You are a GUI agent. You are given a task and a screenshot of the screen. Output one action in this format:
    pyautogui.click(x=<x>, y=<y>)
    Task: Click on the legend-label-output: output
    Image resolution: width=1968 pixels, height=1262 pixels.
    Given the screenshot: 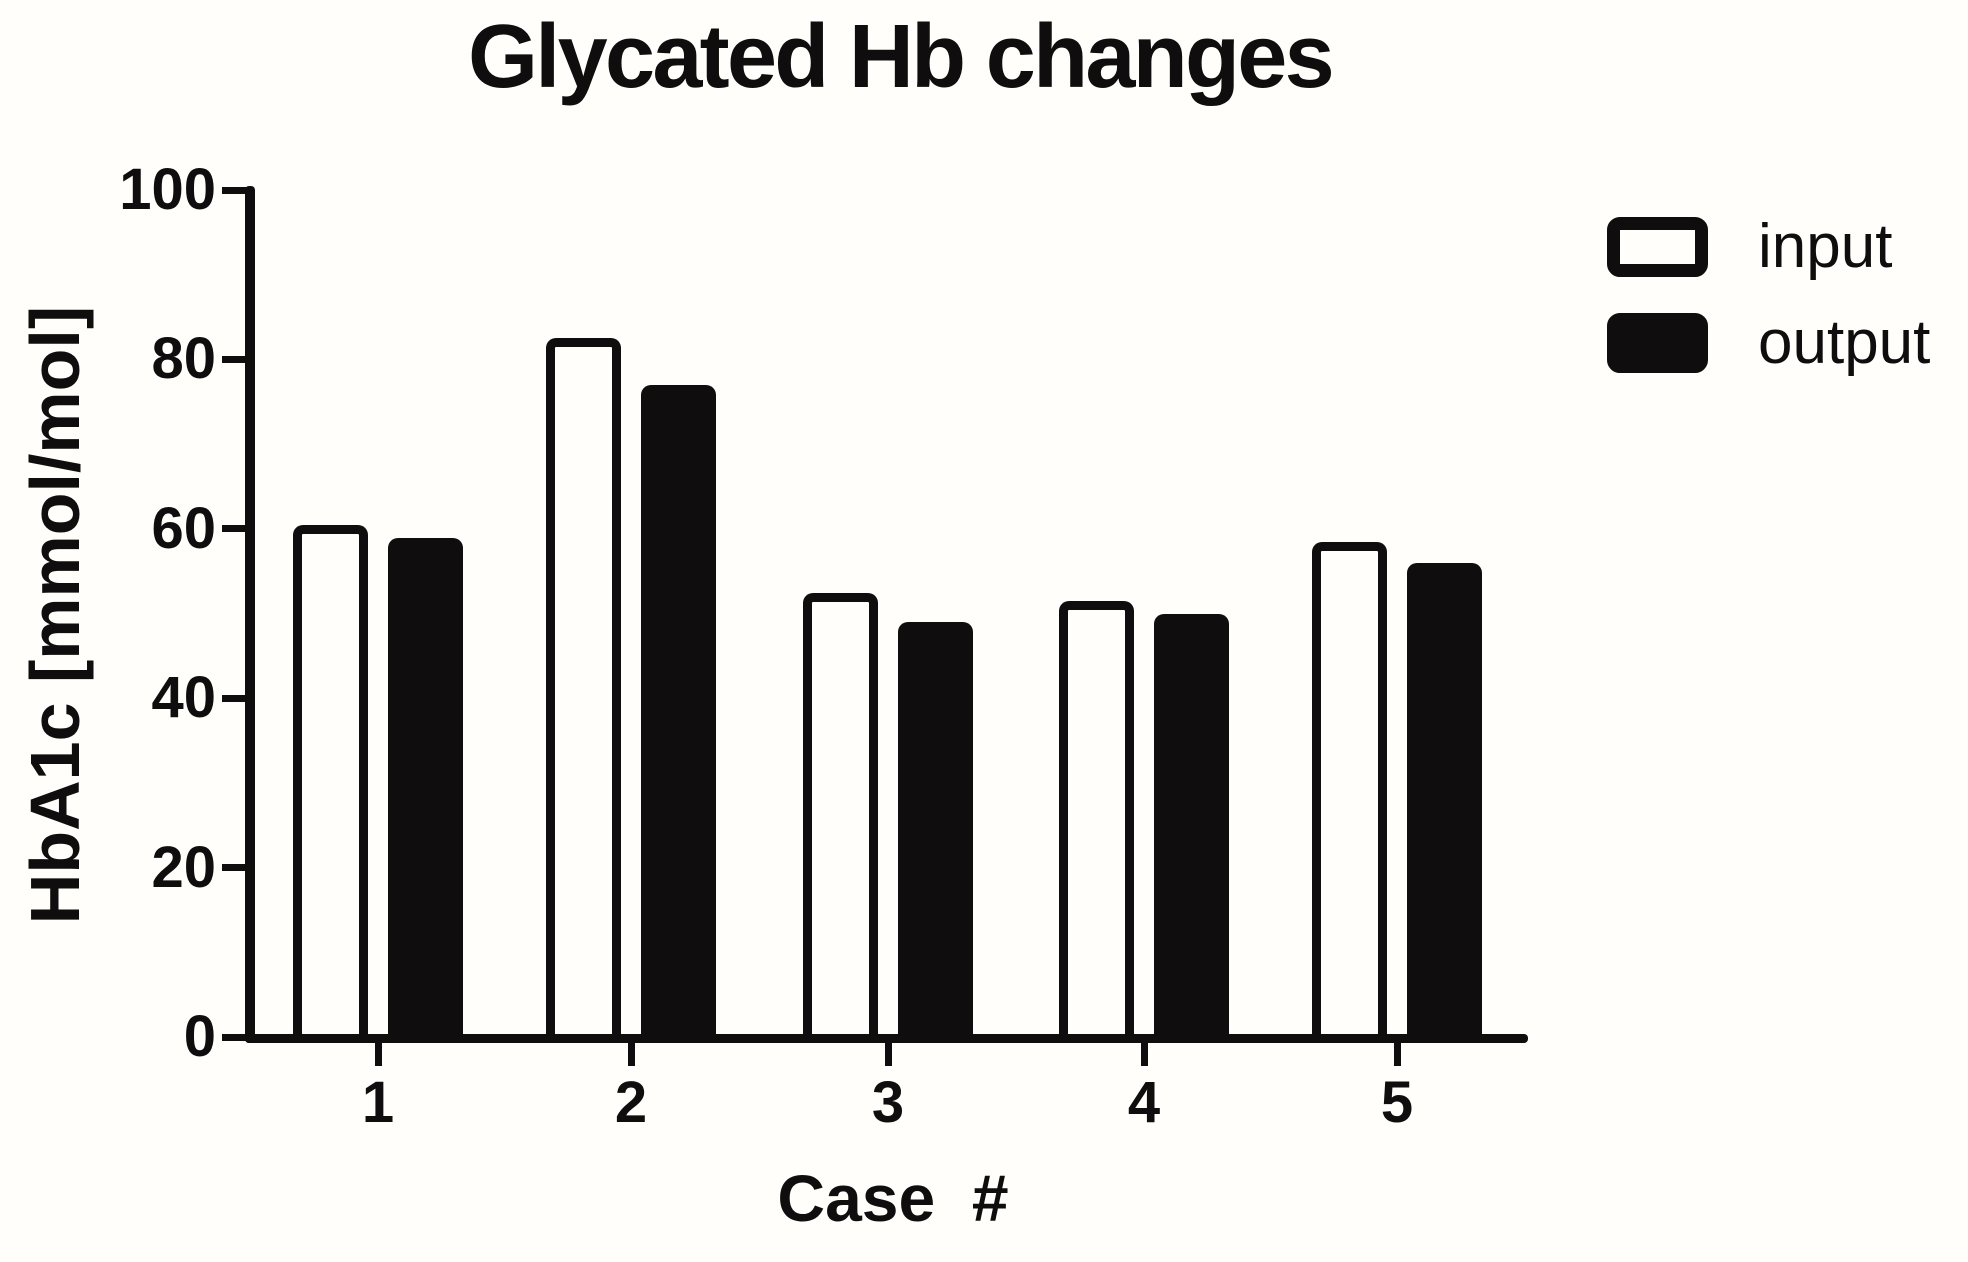 What is the action you would take?
    pyautogui.click(x=1844, y=342)
    